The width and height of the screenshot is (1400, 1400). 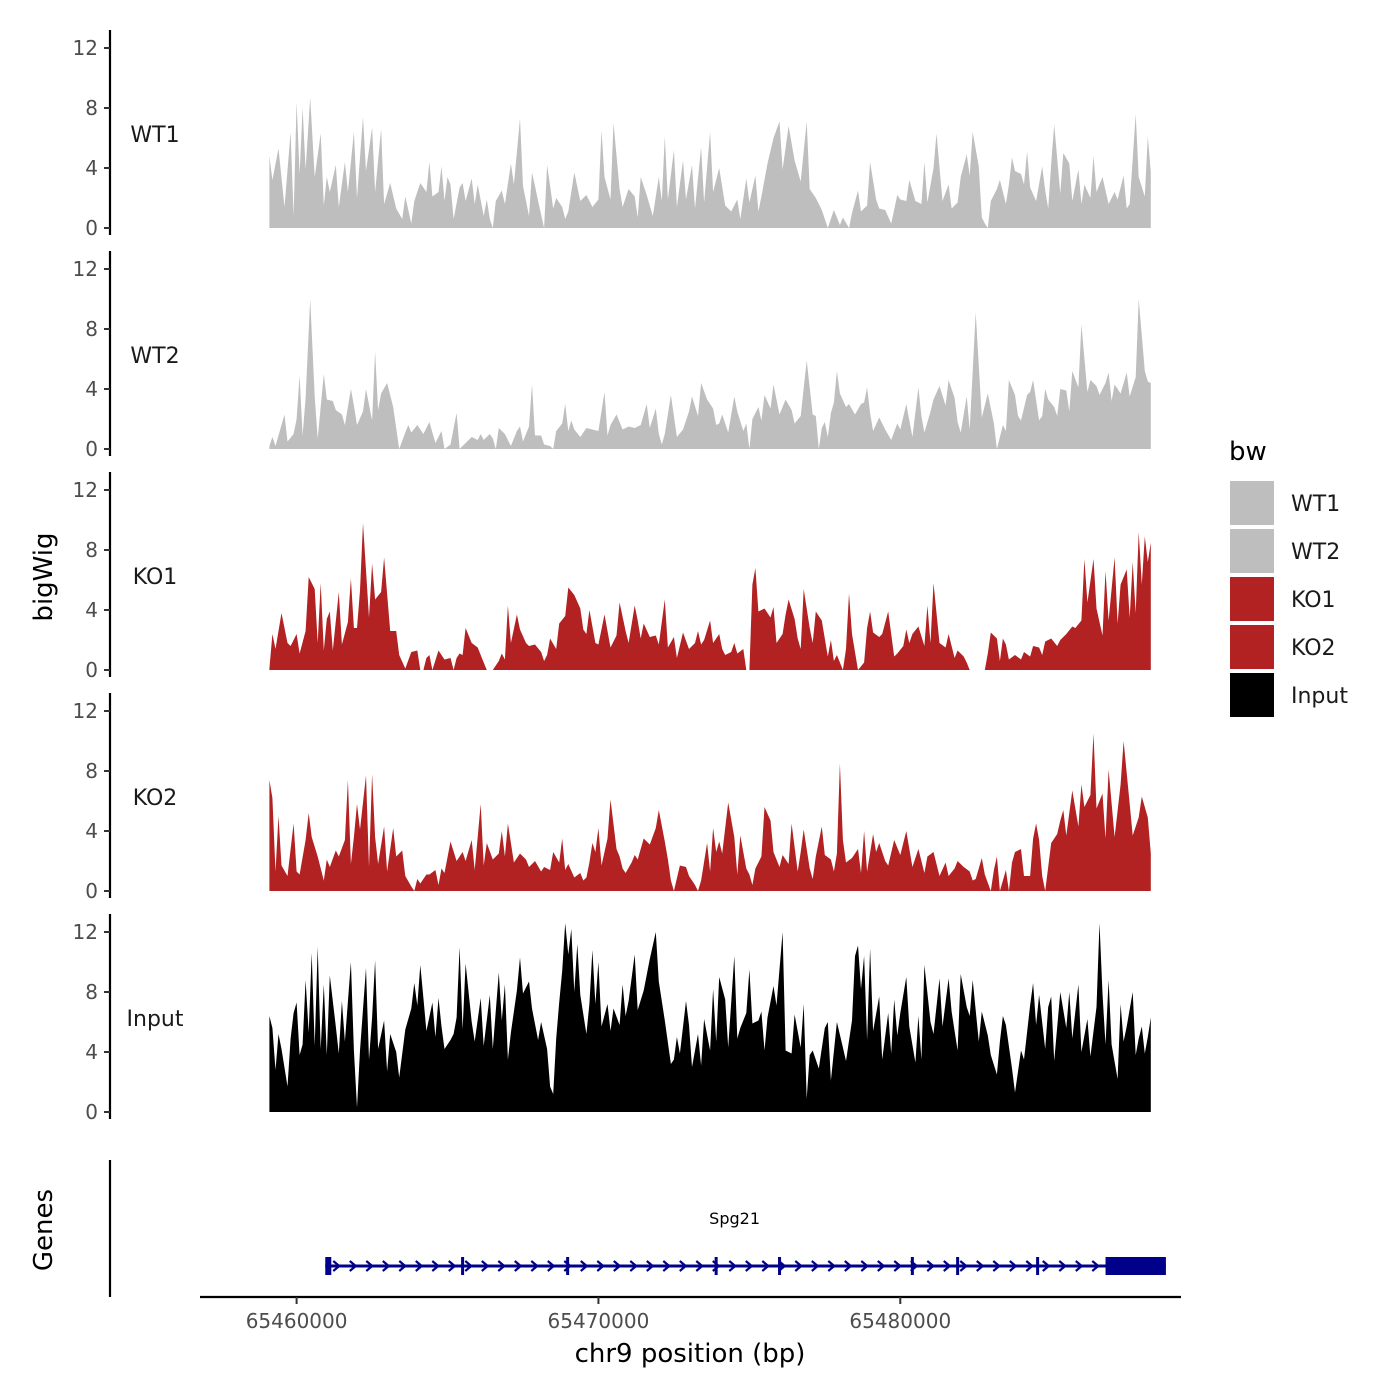 I want to click on x-axis-title: chr9 position (bp), so click(x=690, y=1354).